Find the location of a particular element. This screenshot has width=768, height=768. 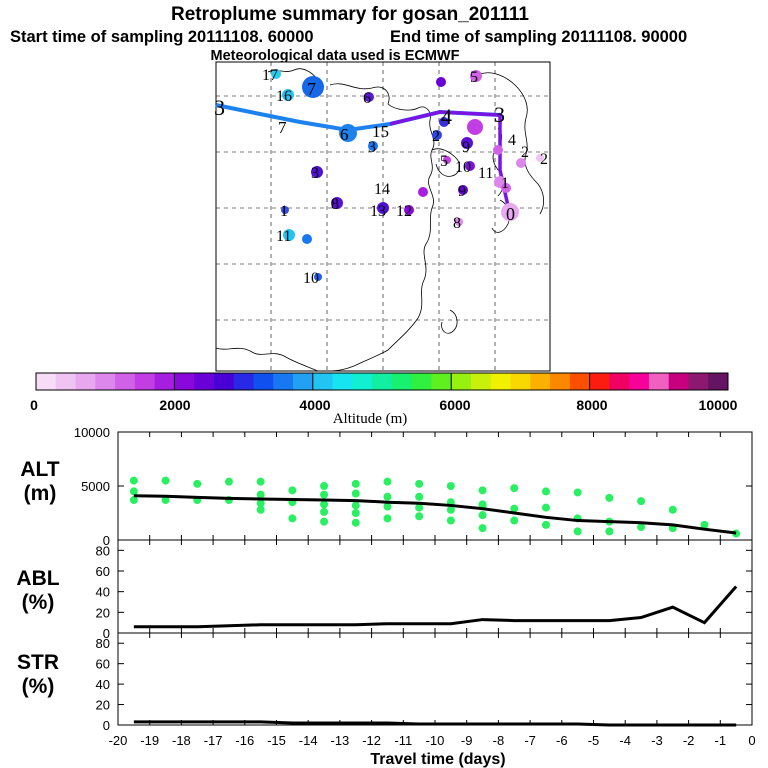

colorbar-tick-label: 4000 is located at coordinates (314, 405).